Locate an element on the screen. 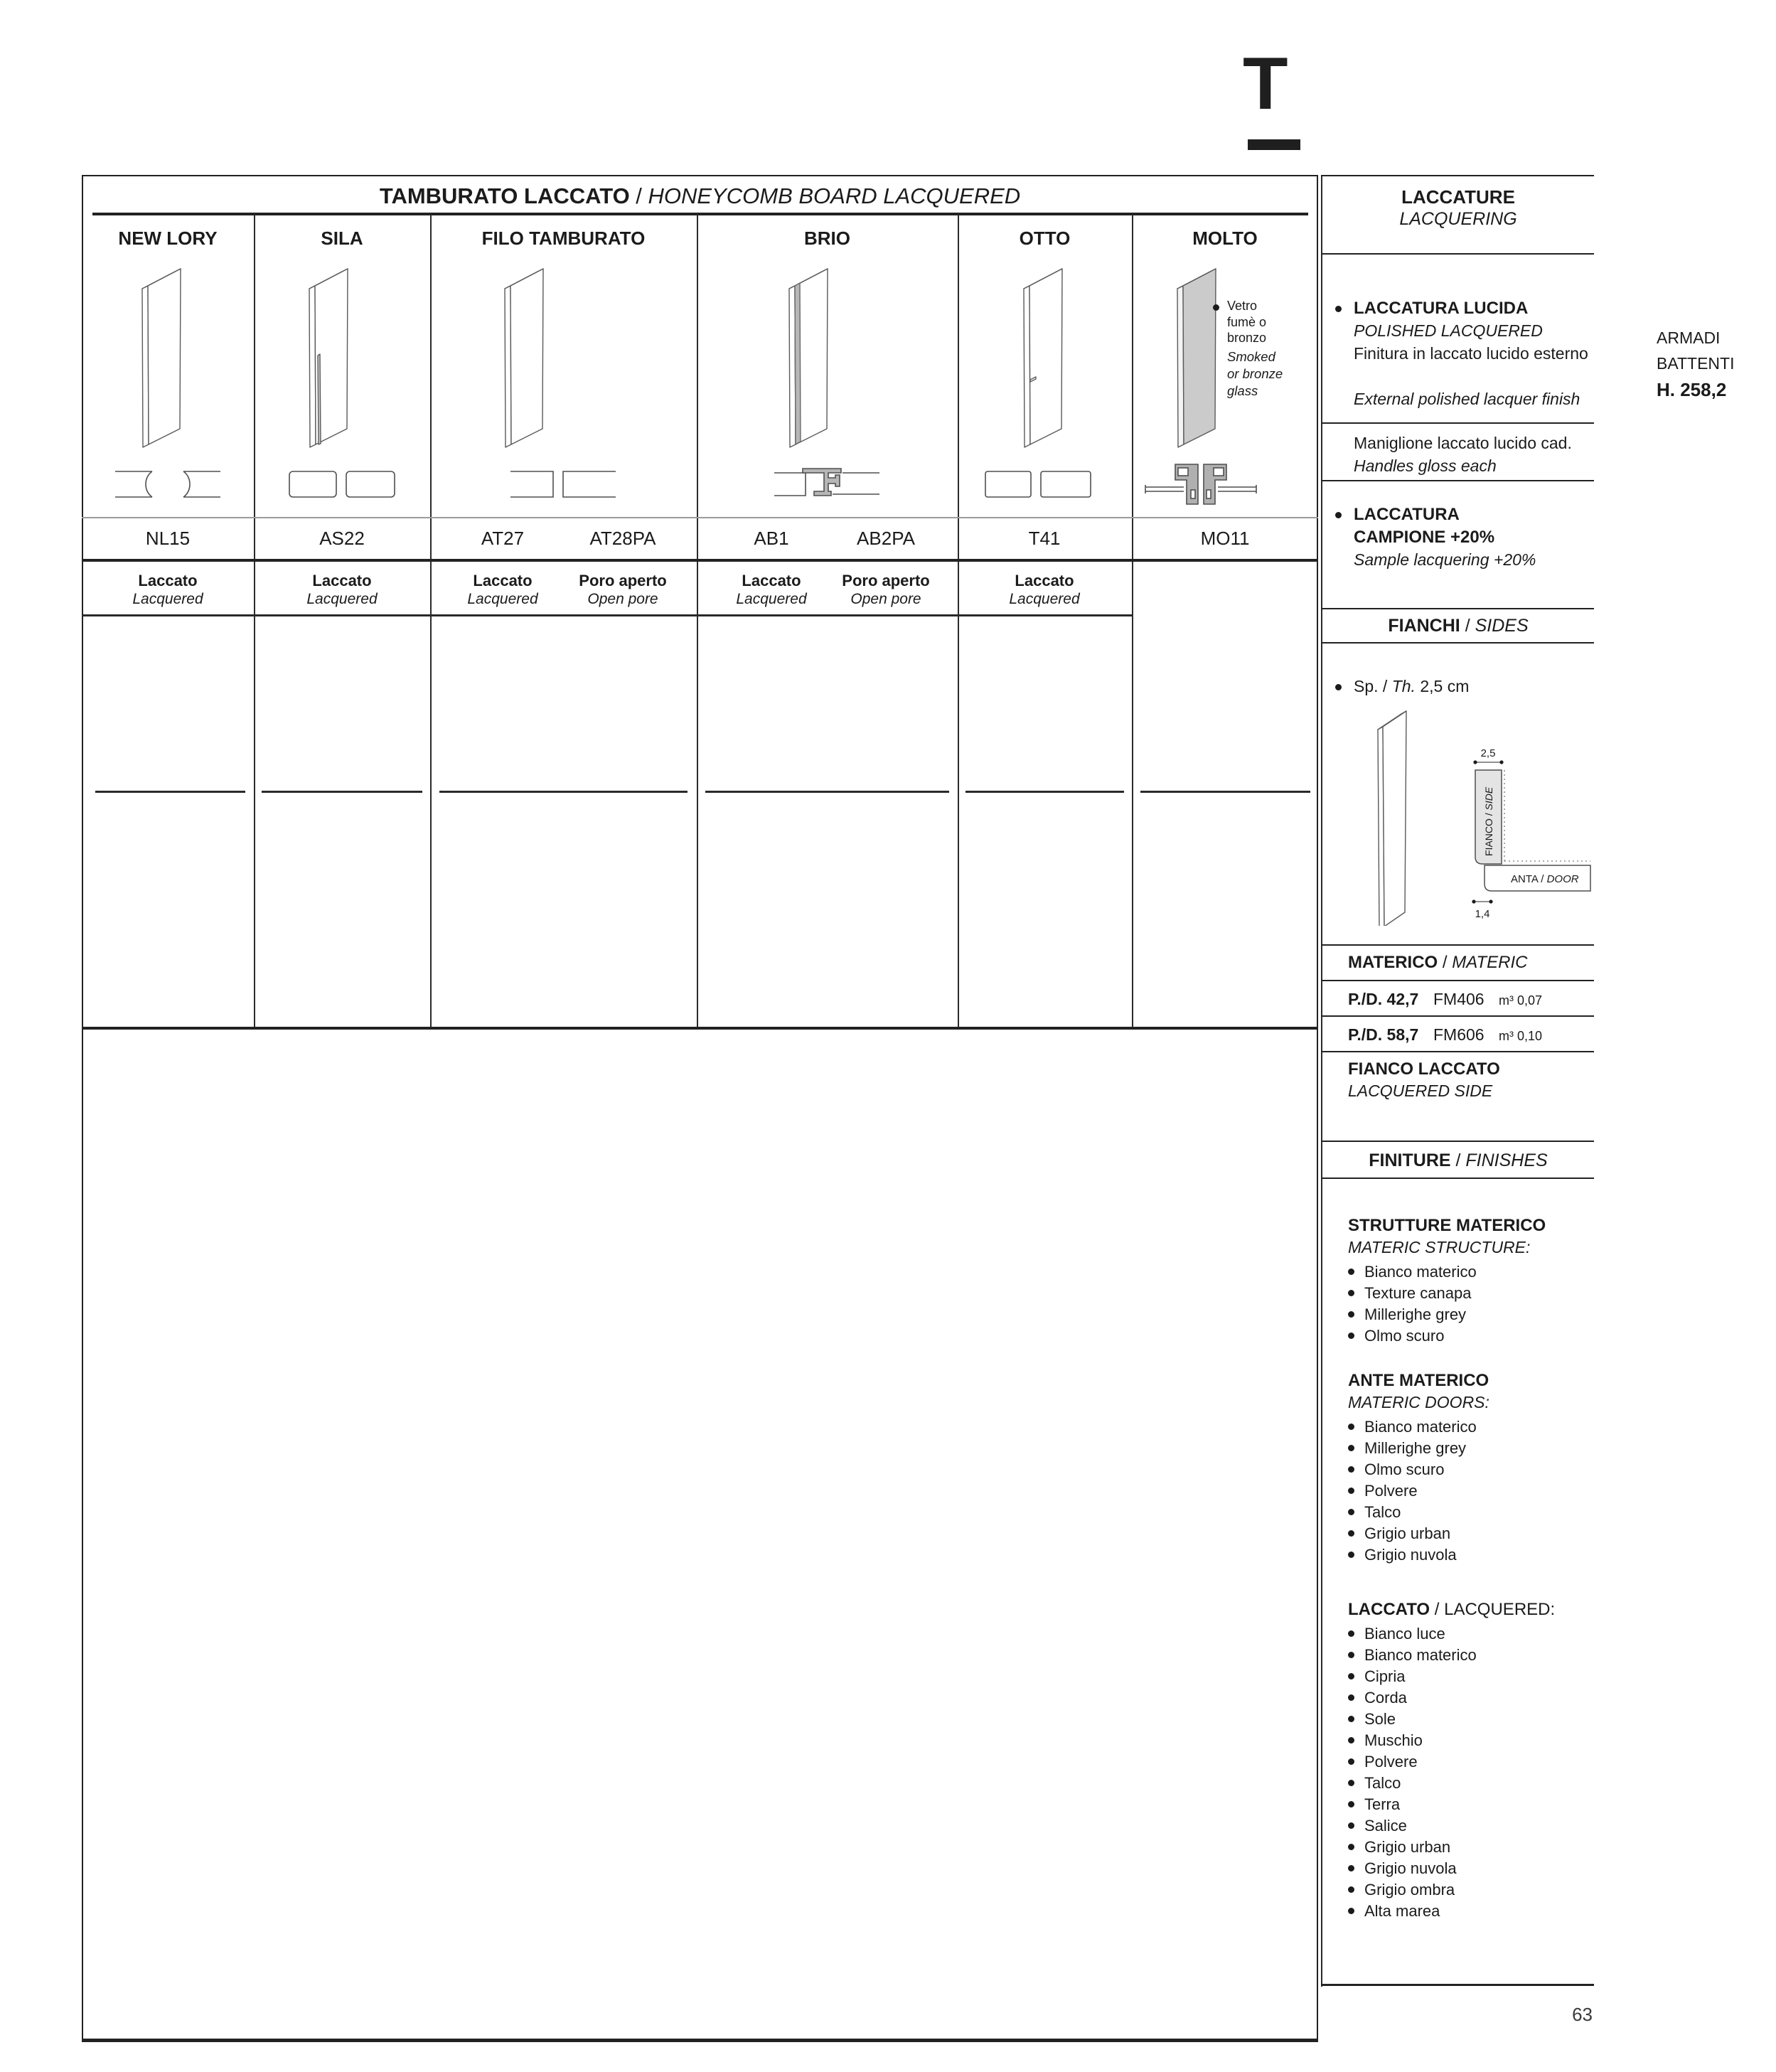 Image resolution: width=1776 pixels, height=2072 pixels. label: Grigio nuvola is located at coordinates (1410, 1868).